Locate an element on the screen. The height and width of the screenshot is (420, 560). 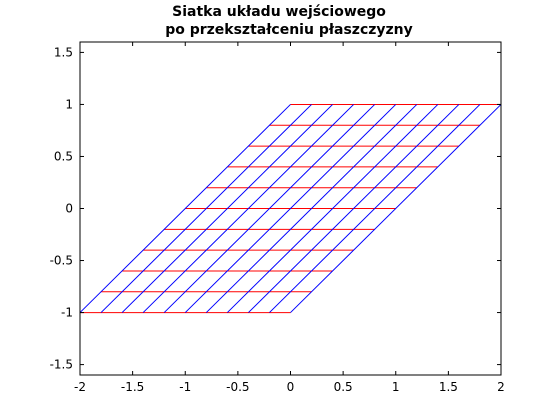
x-tick-label: -1 is located at coordinates (185, 387).